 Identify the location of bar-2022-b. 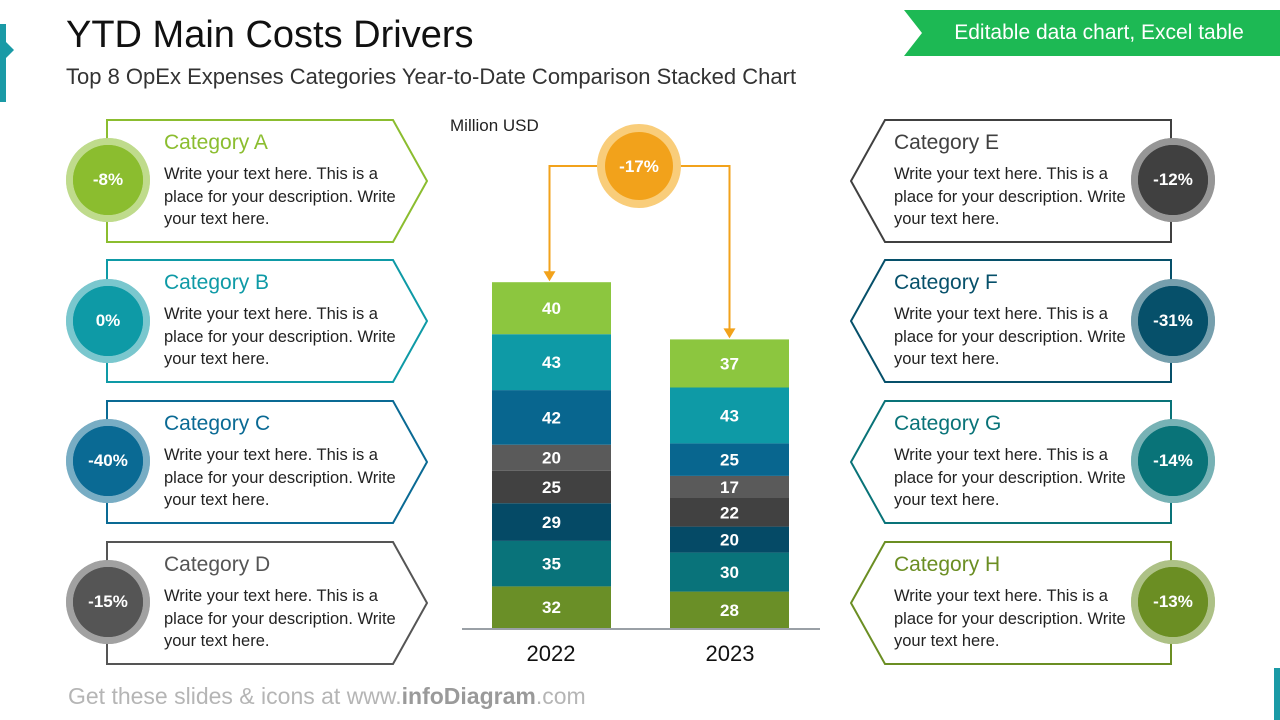
(551, 362).